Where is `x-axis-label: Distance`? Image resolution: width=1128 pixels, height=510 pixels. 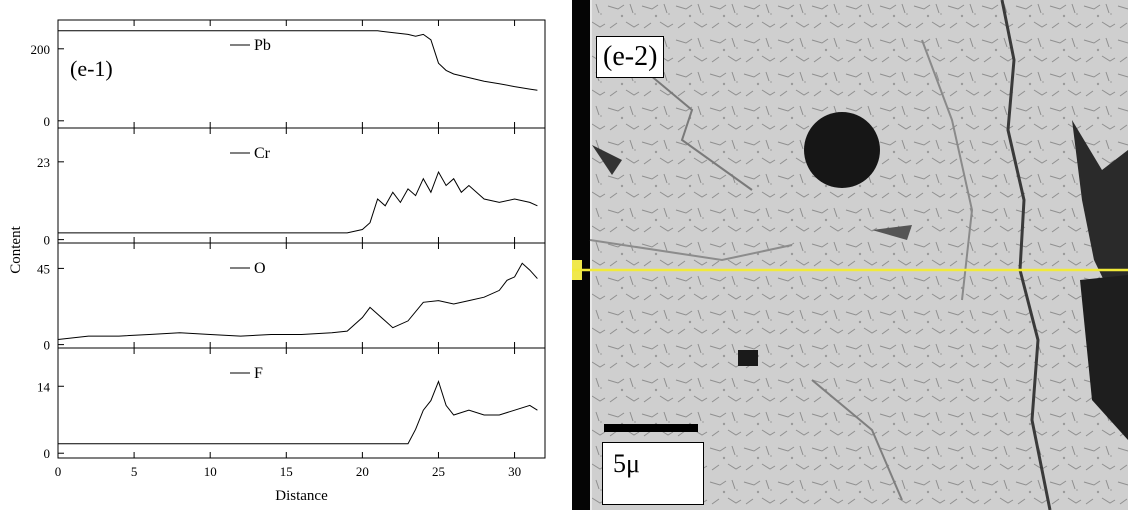
x-axis-label: Distance is located at coordinates (301, 496).